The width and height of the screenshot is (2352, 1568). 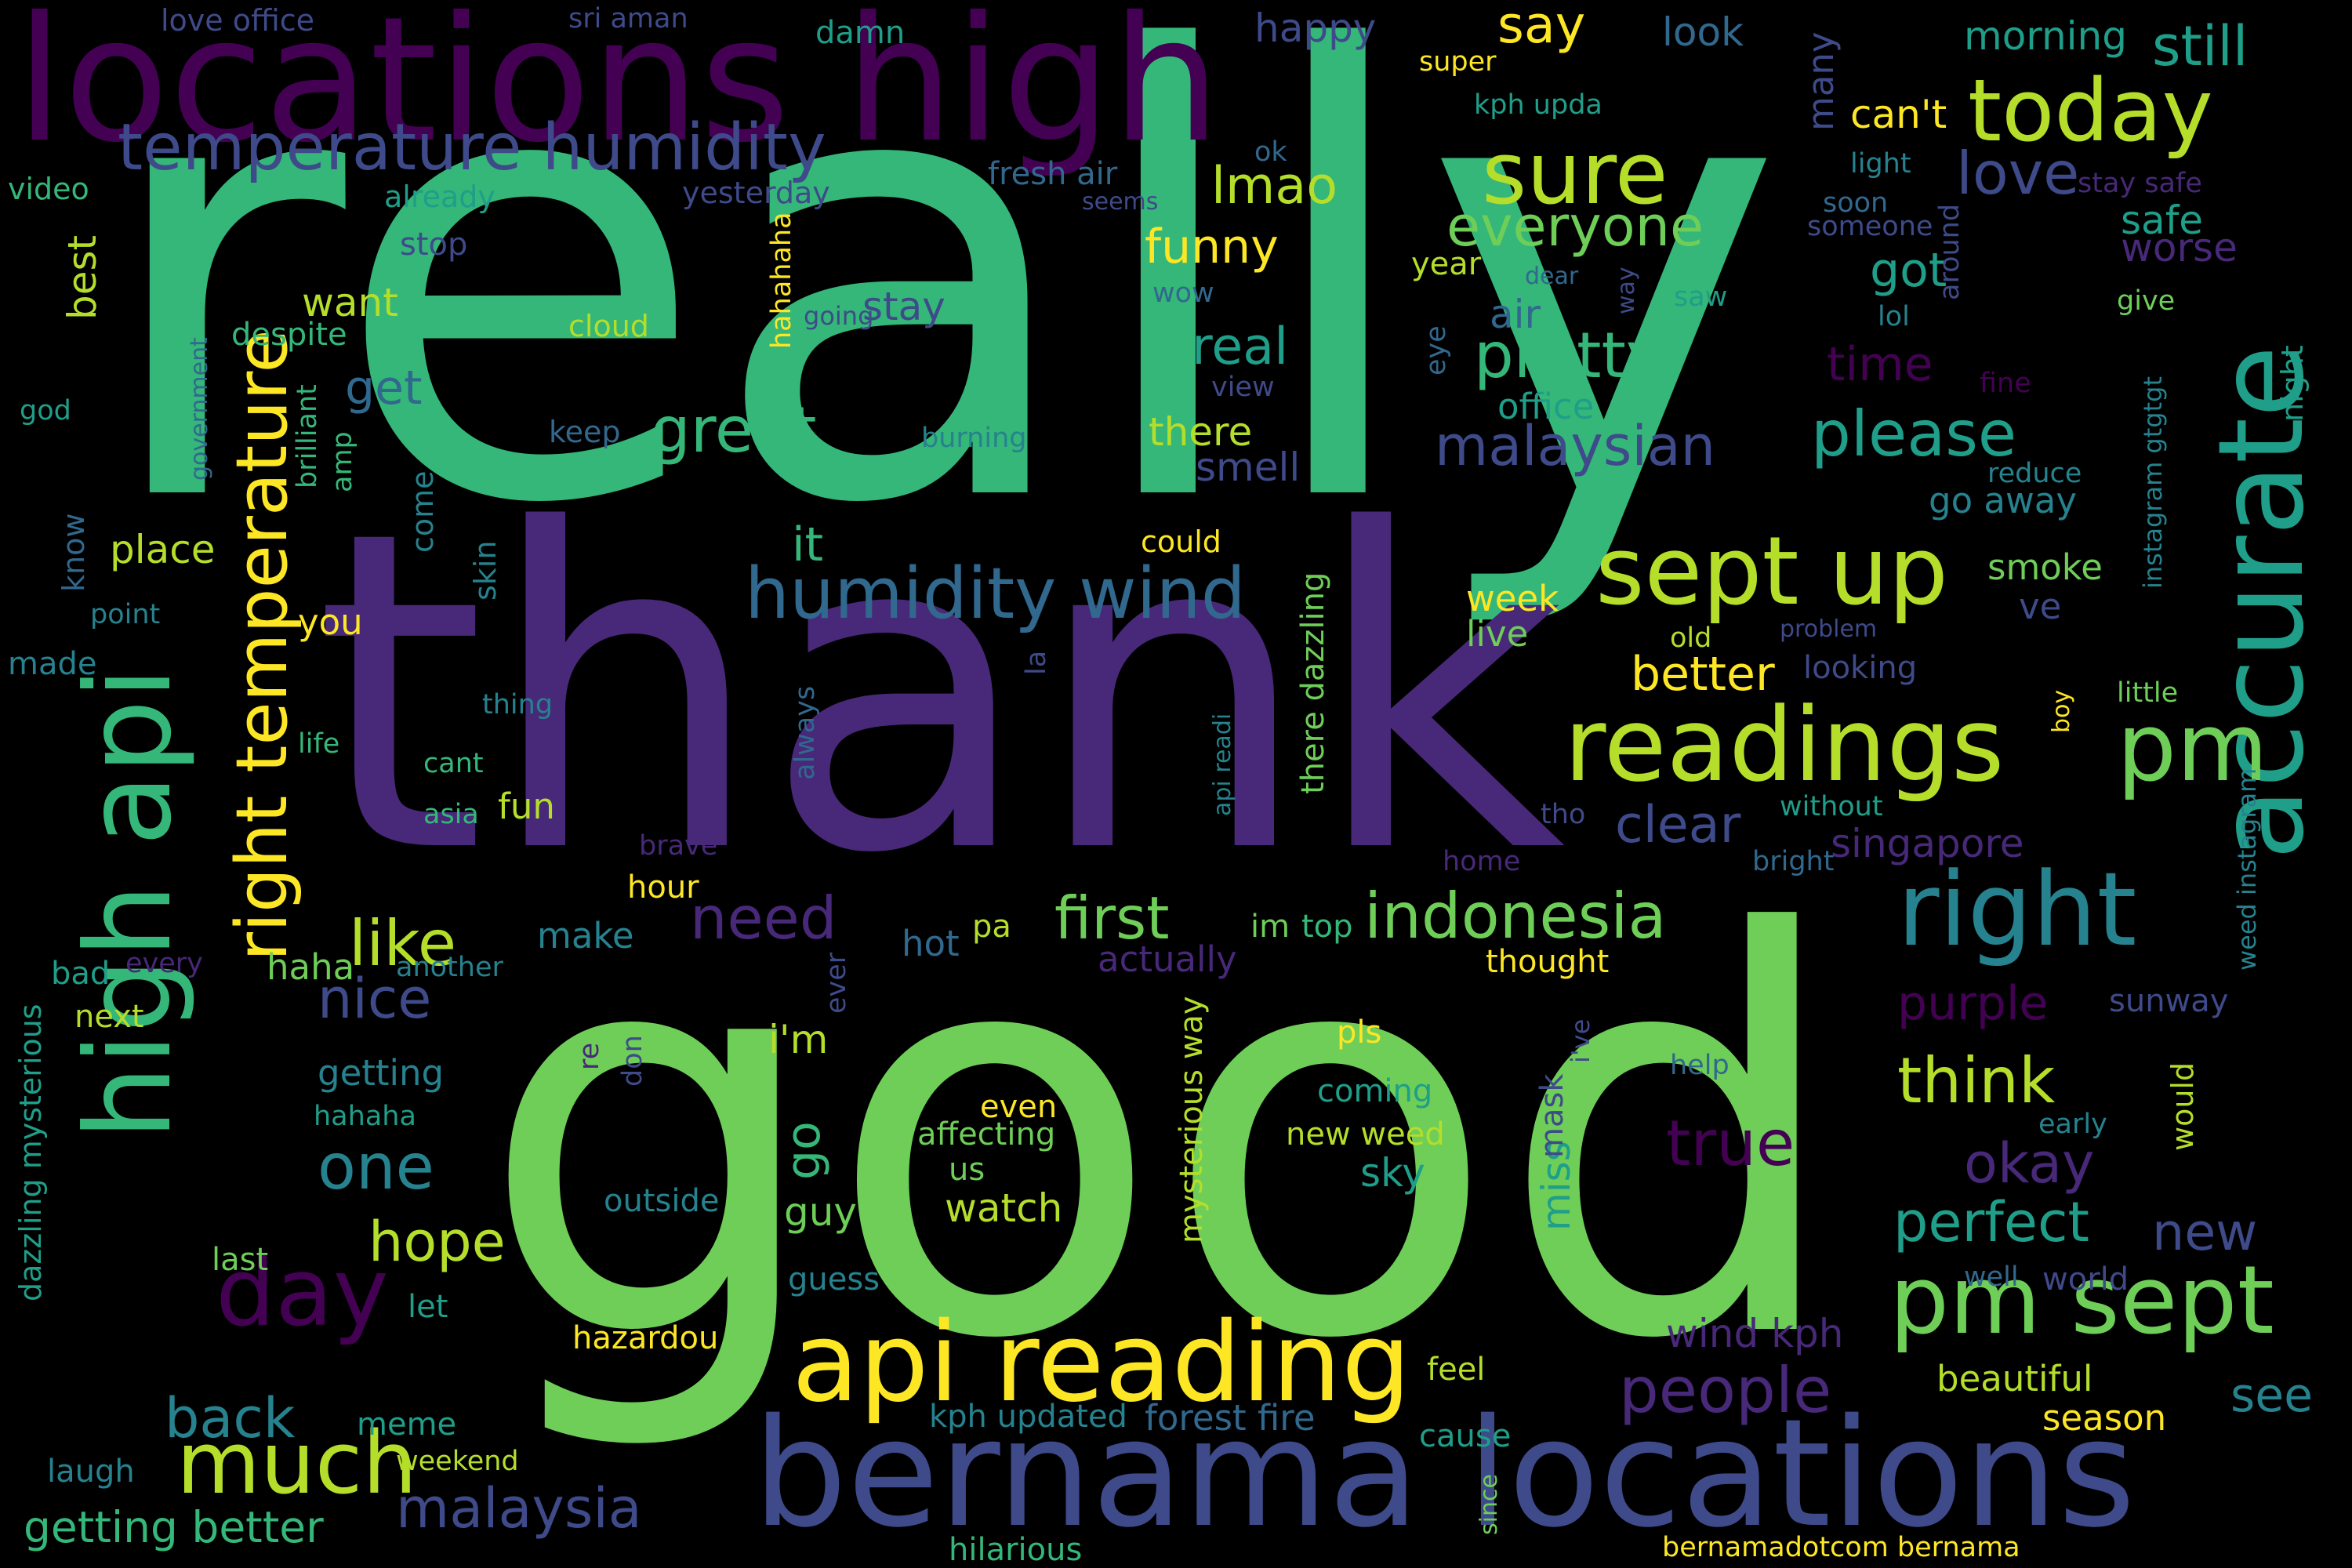 What do you see at coordinates (2182, 1106) in the screenshot?
I see `word-would: would` at bounding box center [2182, 1106].